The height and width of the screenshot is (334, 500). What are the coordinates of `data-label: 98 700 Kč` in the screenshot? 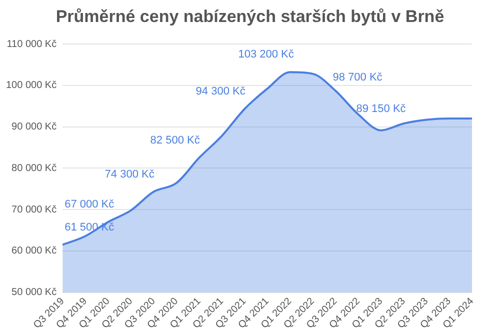 It's located at (357, 77).